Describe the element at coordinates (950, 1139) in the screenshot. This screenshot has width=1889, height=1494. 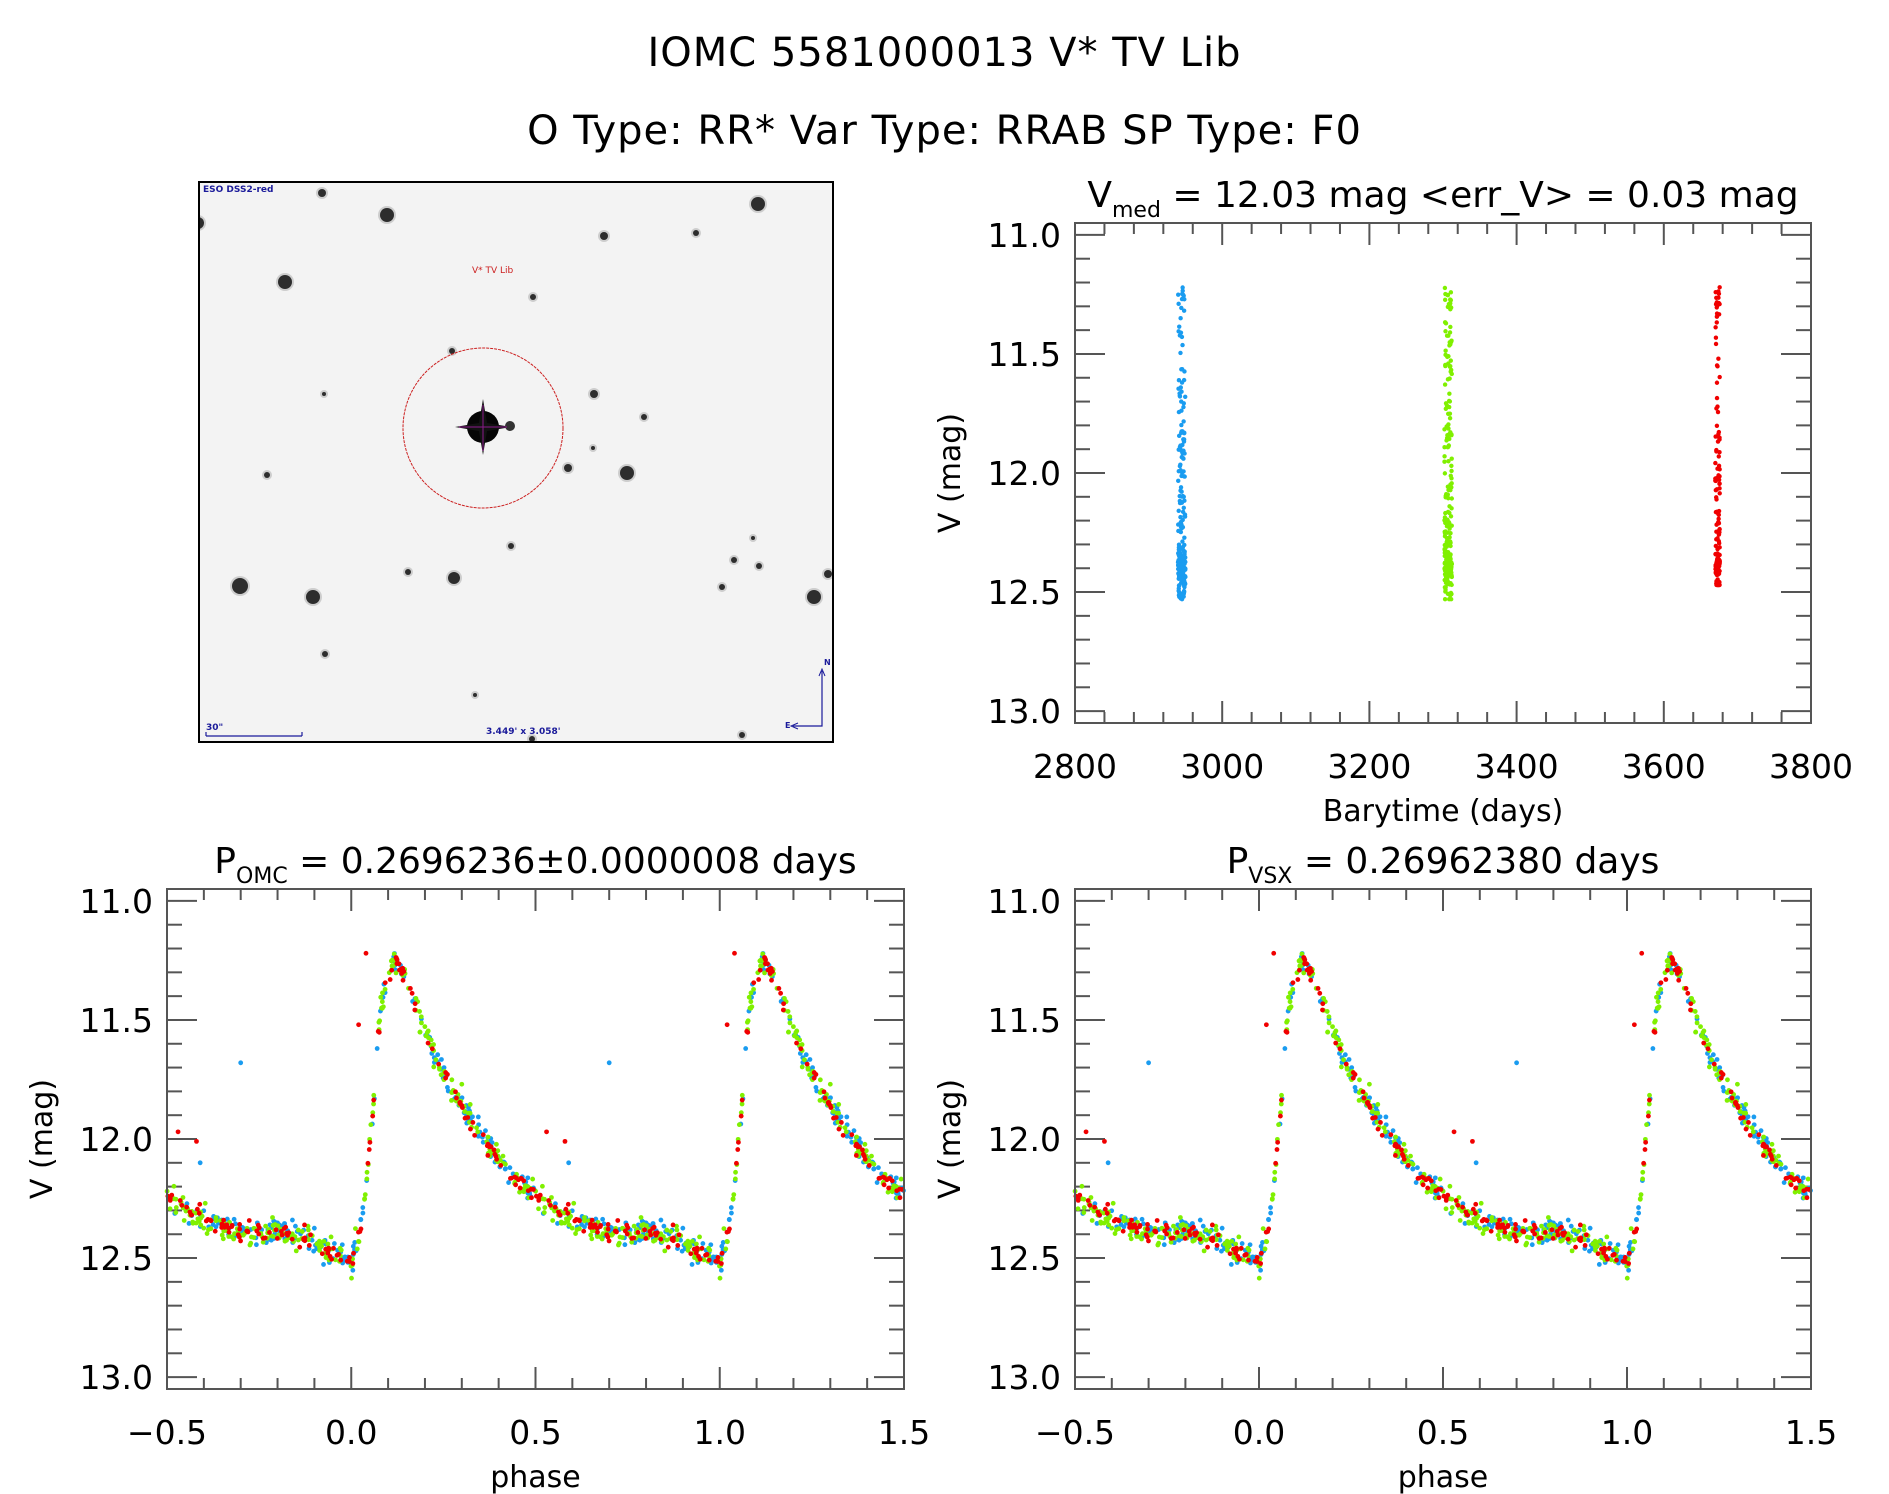
I see `y-axis-label: V (mag)` at that location.